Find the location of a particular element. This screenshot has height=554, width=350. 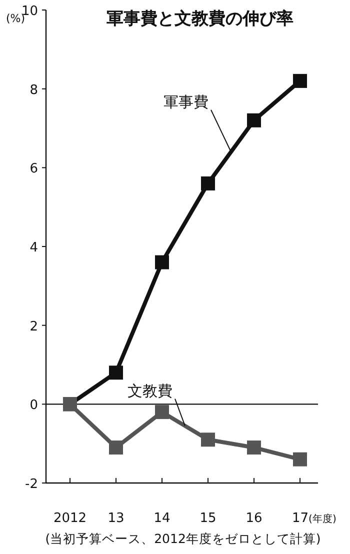

y-tick-label: 6 is located at coordinates (34, 169).